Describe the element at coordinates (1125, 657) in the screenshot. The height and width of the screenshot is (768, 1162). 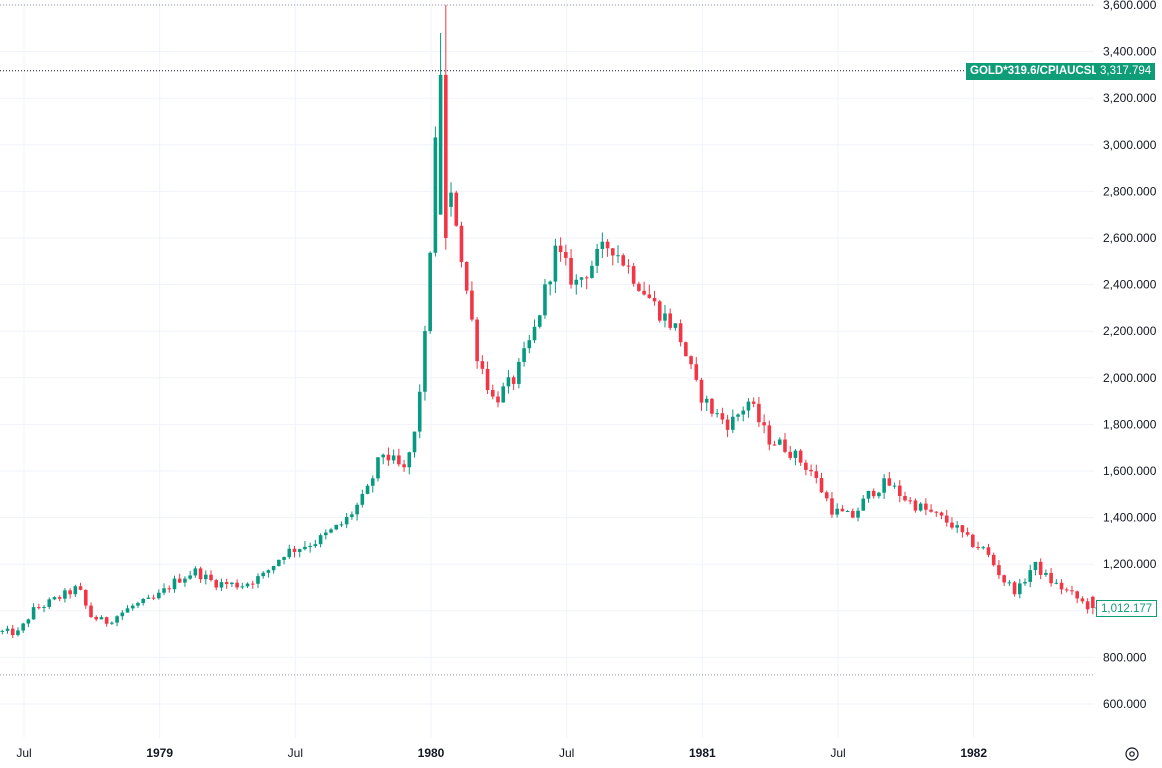
I see `y-tick-label: 800.000` at that location.